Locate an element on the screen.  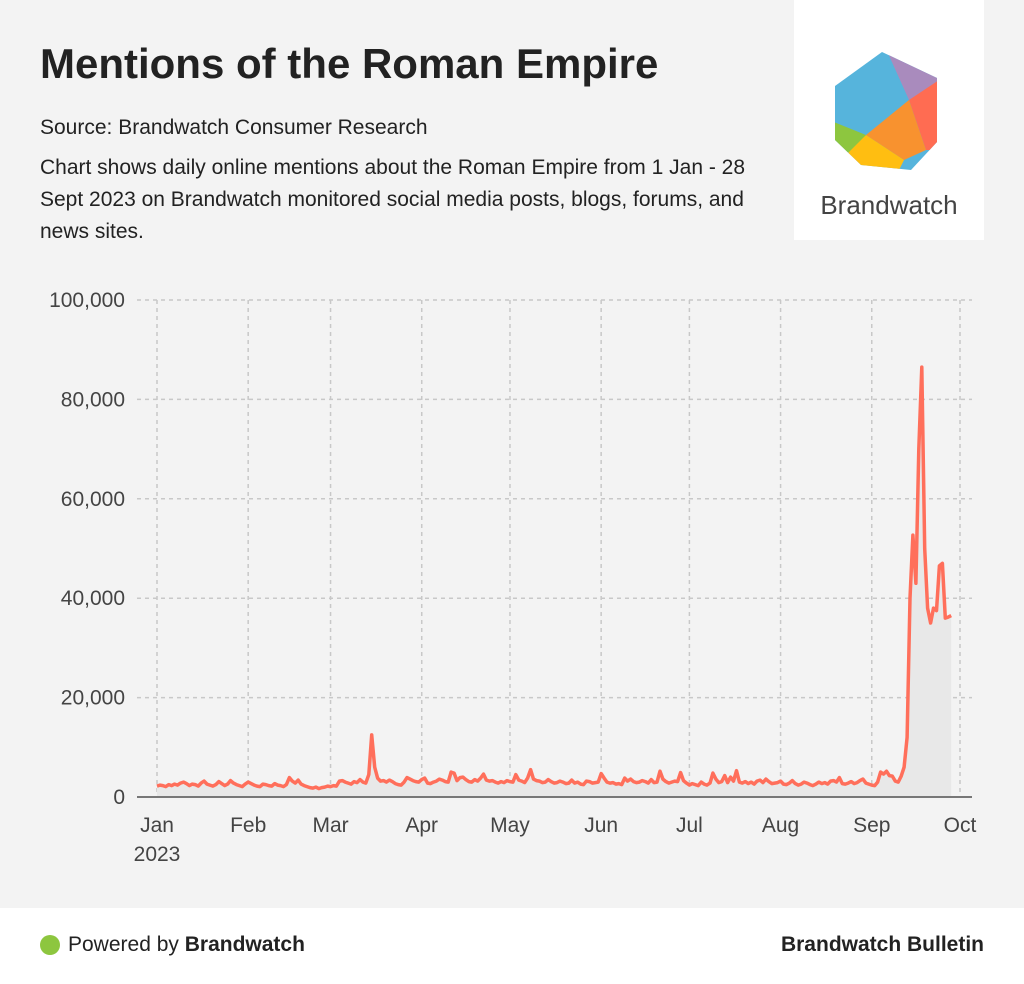
chart-source: Source: Brandwatch Consumer Research is located at coordinates (234, 127).